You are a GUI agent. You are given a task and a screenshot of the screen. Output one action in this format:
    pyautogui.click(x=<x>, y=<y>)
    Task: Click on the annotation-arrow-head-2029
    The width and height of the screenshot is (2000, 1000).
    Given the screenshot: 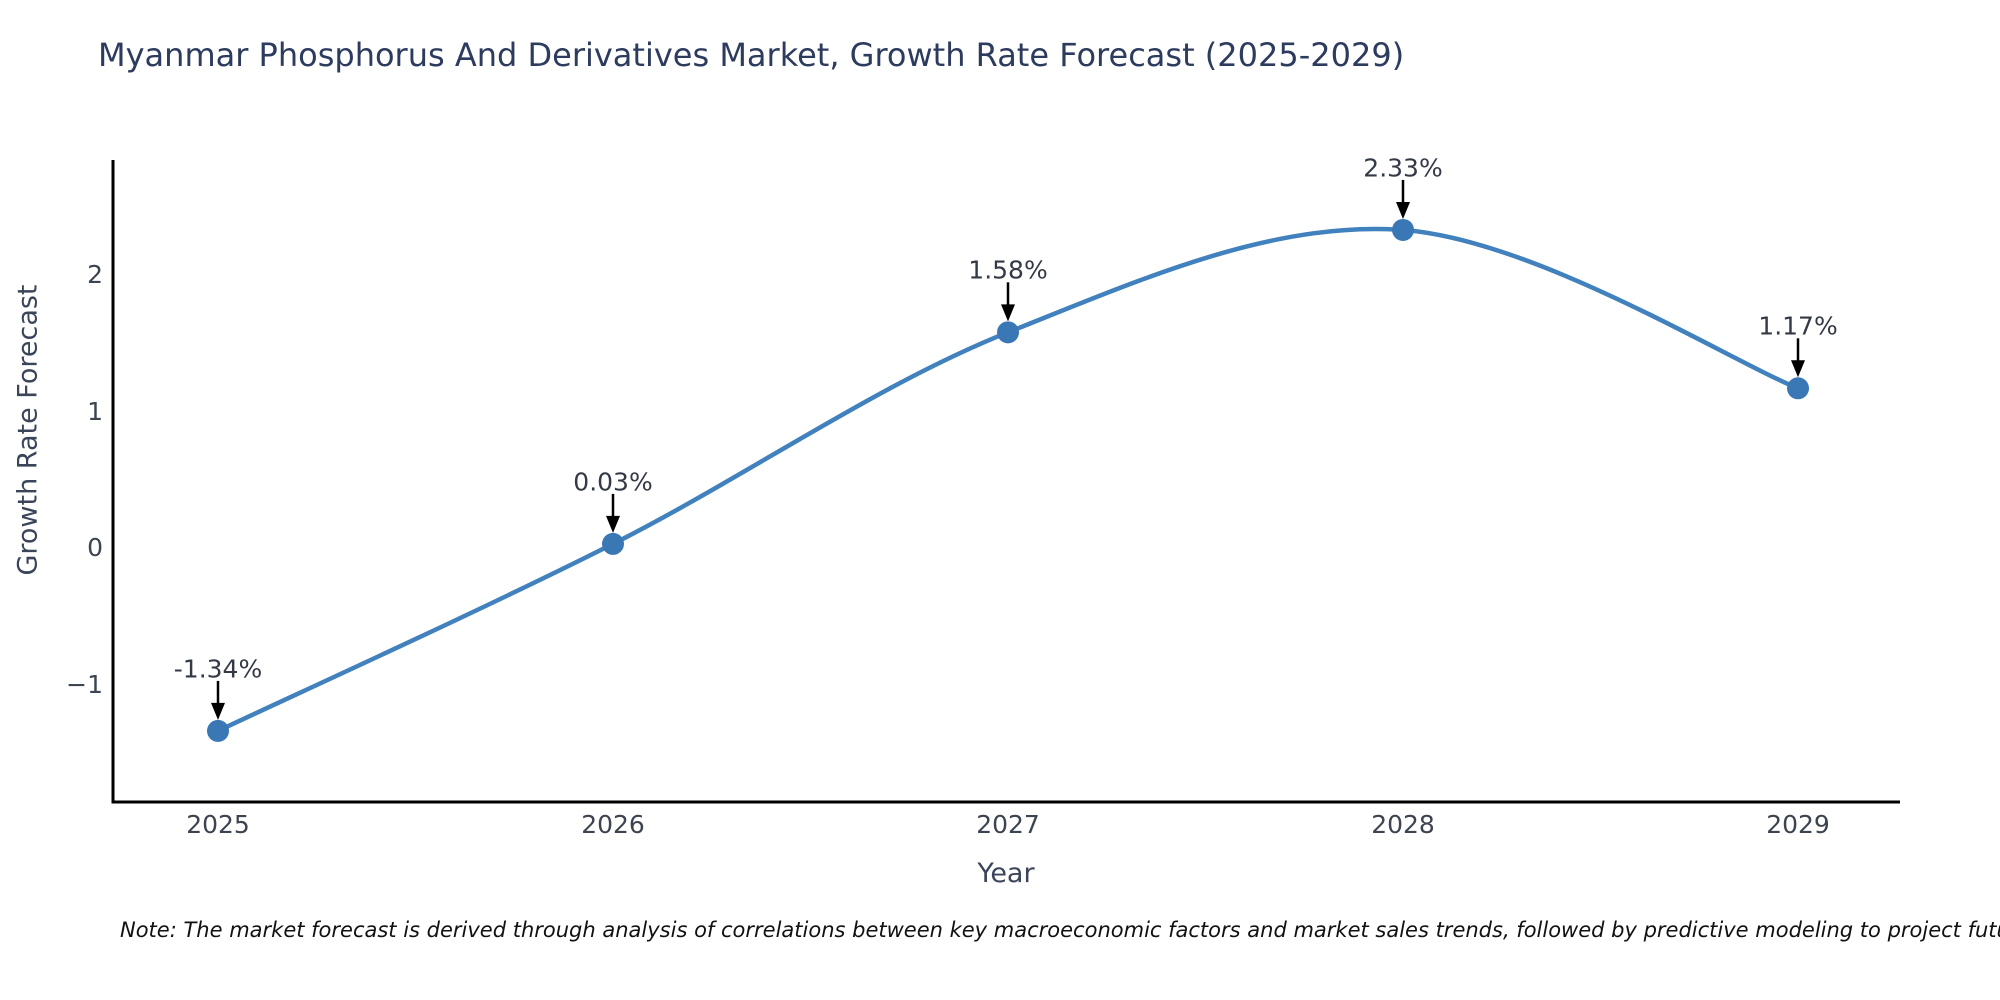 What is the action you would take?
    pyautogui.click(x=1798, y=369)
    